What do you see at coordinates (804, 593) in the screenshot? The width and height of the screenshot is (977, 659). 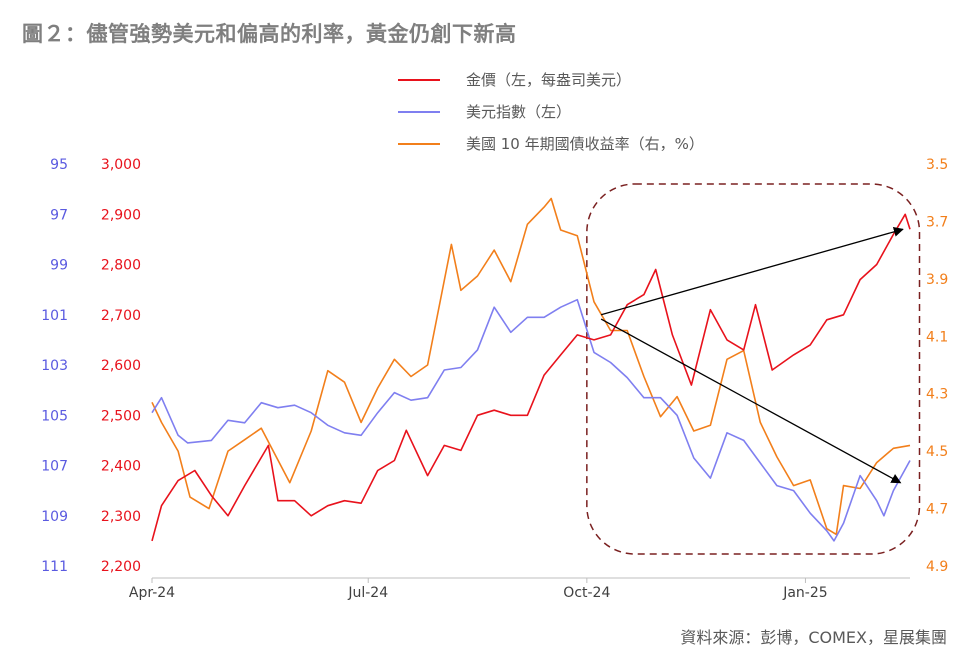 I see `x-tick-label: Jan-25` at bounding box center [804, 593].